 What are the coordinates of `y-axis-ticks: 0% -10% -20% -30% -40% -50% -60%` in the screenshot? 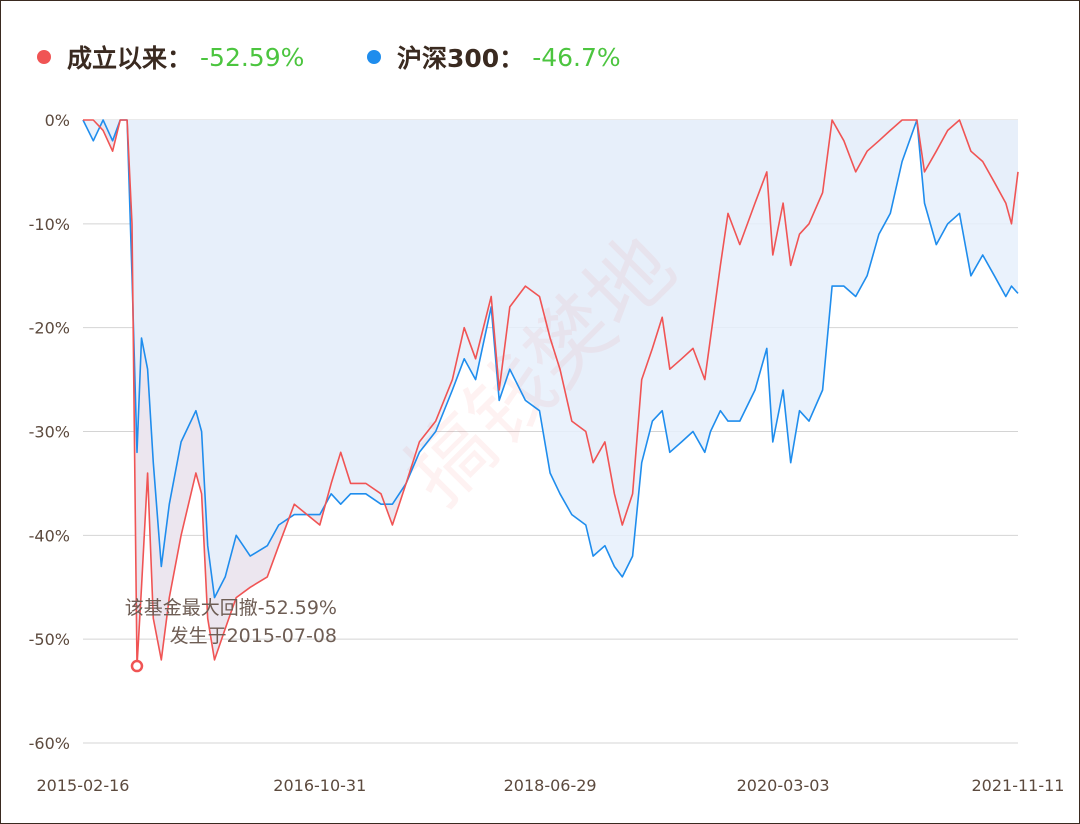 It's located at (49, 432).